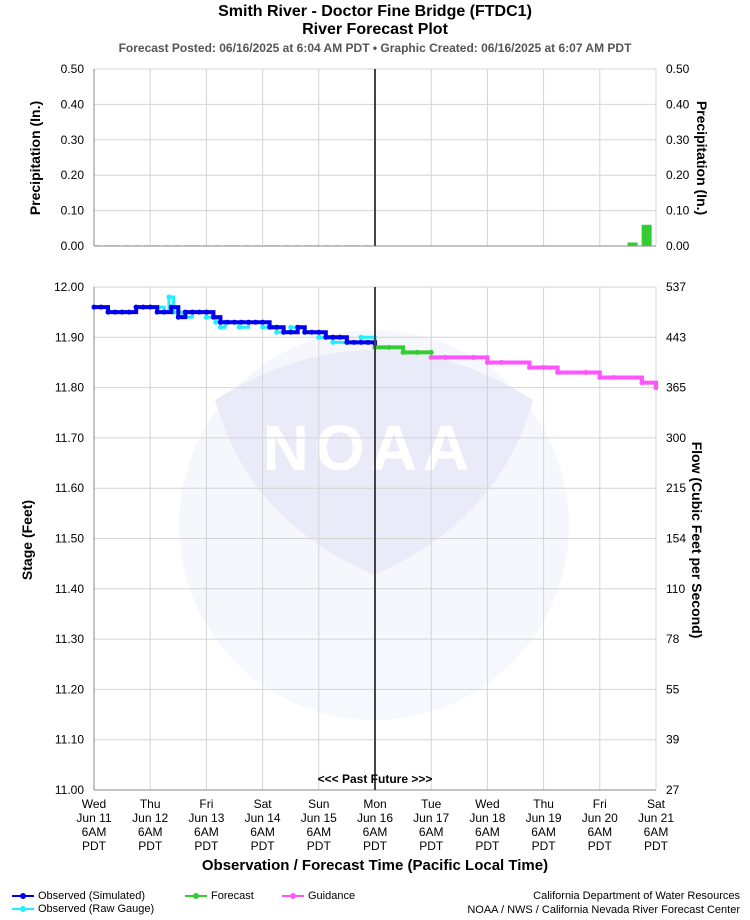 Image resolution: width=750 pixels, height=920 pixels. What do you see at coordinates (375, 11) in the screenshot?
I see `chart-title: Smith River - Doctor Fine Bridge (FTDC1)` at bounding box center [375, 11].